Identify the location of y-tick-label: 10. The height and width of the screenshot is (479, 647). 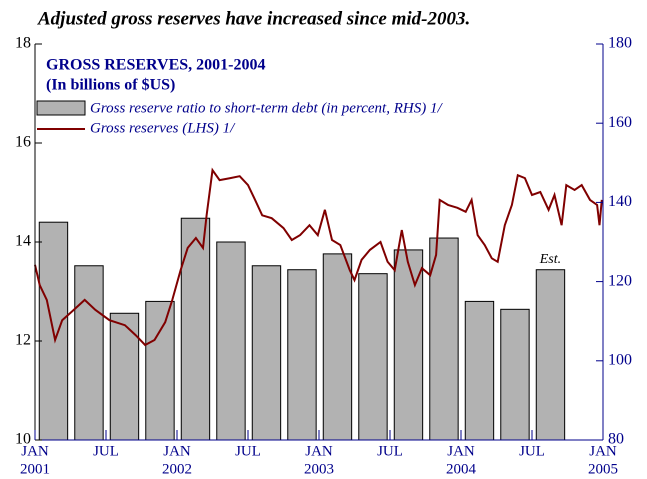
(23, 439).